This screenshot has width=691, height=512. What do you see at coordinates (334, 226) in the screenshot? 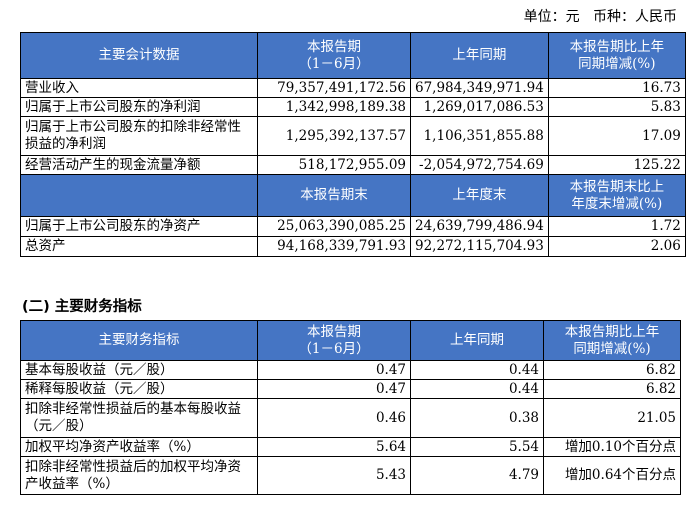
I see `current-value: 25,063,390,085.25` at bounding box center [334, 226].